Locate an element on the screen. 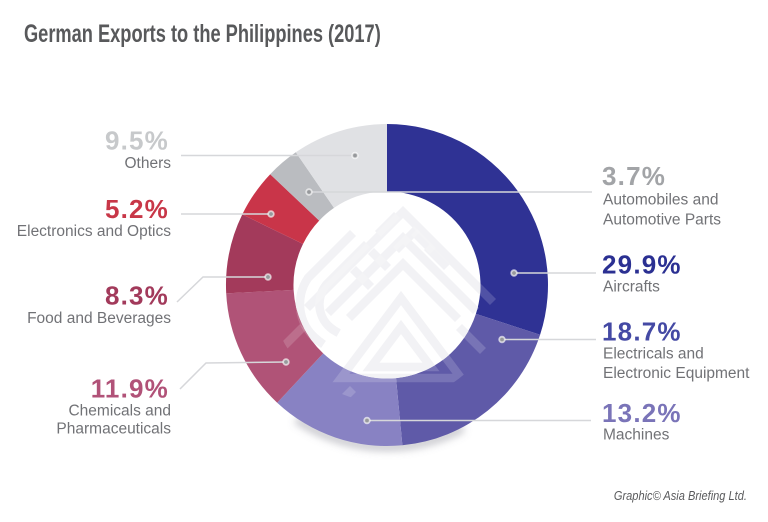  svg-text: Automotive Parts is located at coordinates (662, 220).